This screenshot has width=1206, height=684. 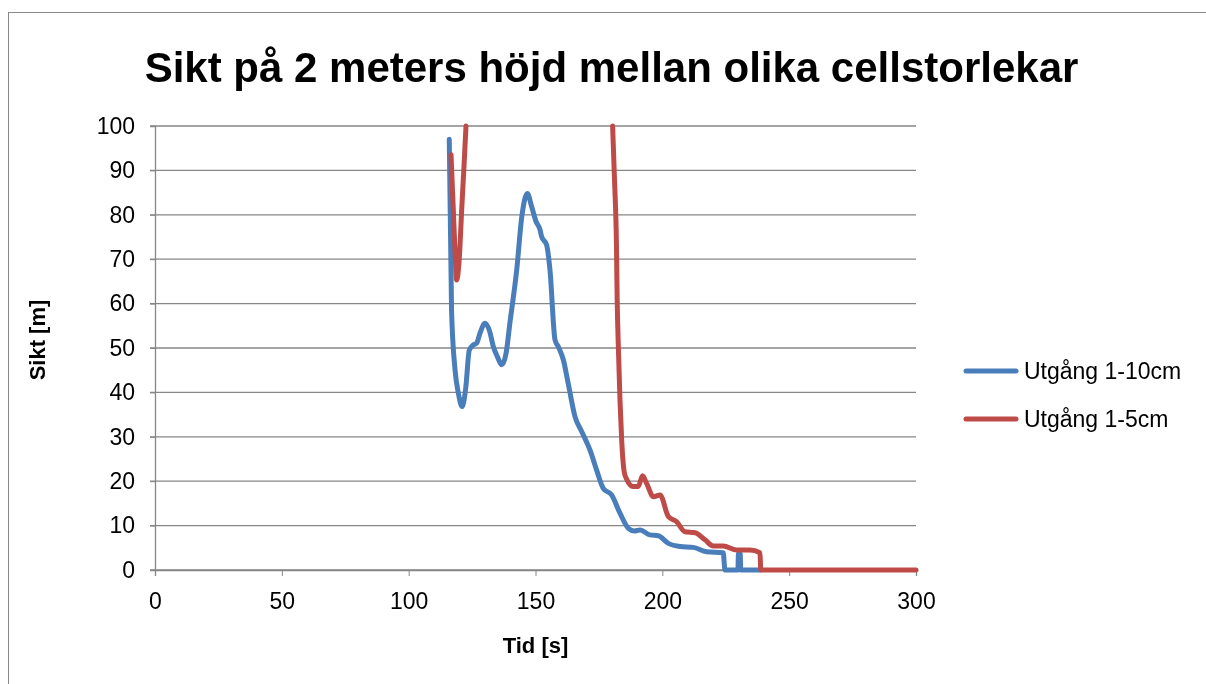 I want to click on legend-label: Utgång 1-5cm, so click(x=1096, y=419).